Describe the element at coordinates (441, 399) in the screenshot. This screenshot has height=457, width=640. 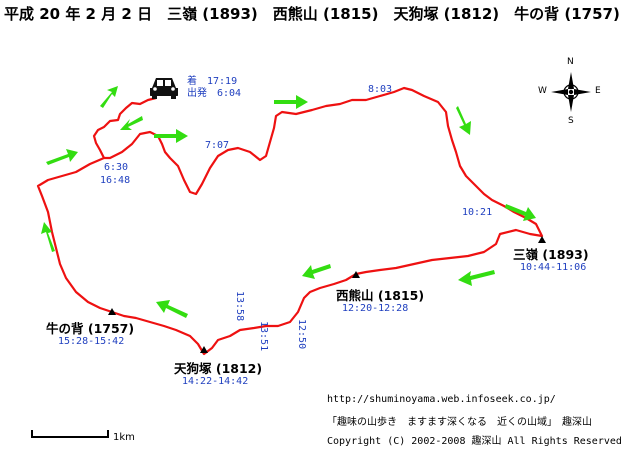
I see `site-url: http://shuminoyama.web.infoseek.co.jp/` at that location.